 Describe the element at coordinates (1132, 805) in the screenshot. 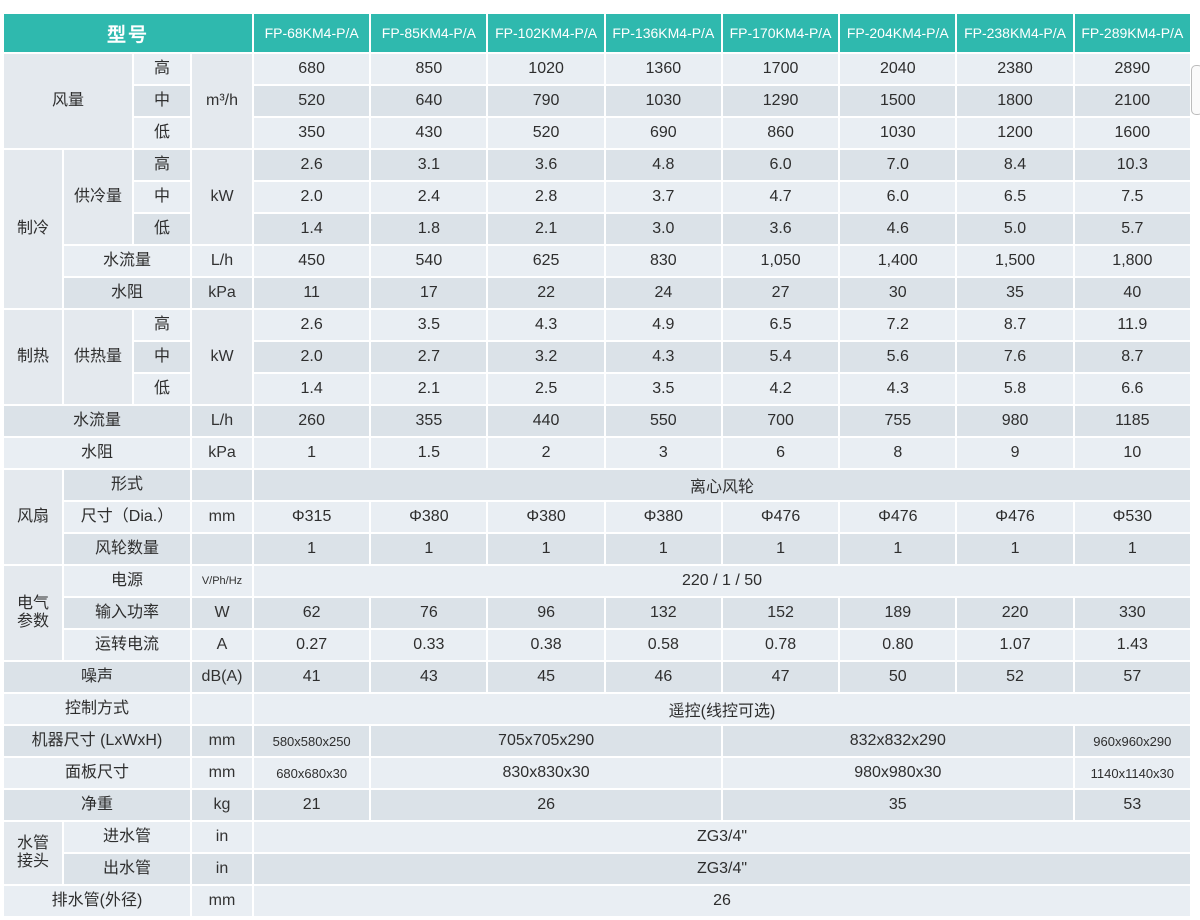

I see `value-cell: 53` at that location.